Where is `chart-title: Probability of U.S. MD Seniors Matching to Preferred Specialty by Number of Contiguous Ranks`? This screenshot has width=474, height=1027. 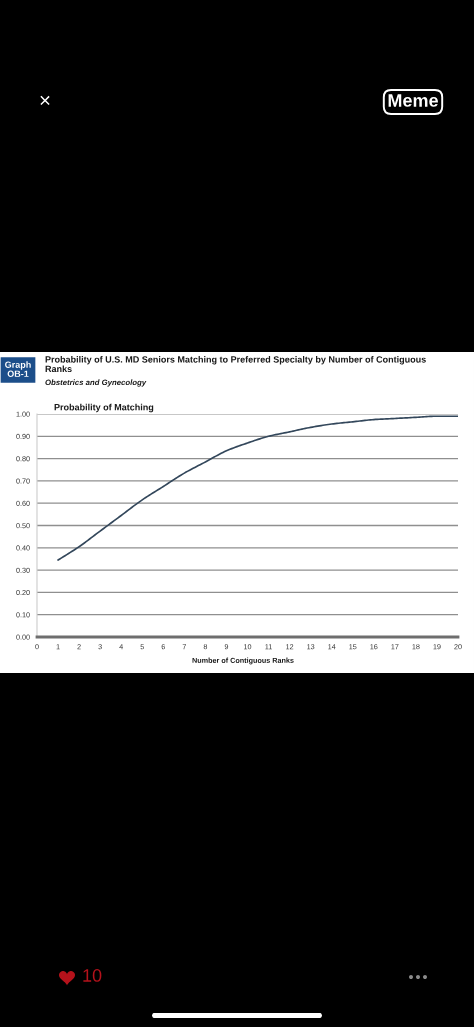 chart-title: Probability of U.S. MD Seniors Matching to Preferred Specialty by Number of Contiguous Ranks is located at coordinates (235, 364).